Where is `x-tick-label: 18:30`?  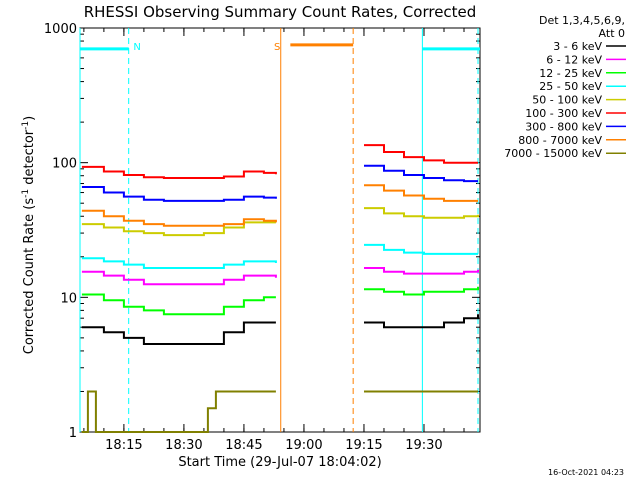
x-tick-label: 18:30 is located at coordinates (183, 445).